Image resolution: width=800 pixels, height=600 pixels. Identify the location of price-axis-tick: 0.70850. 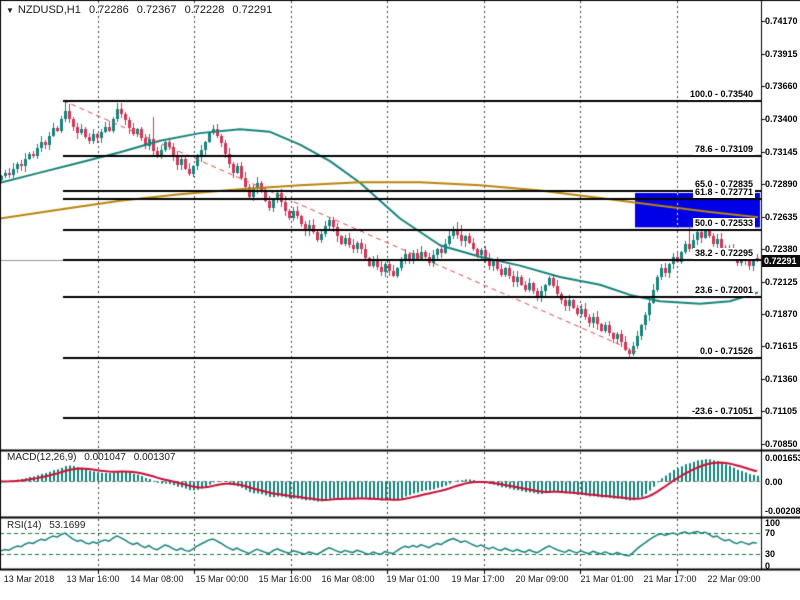
(781, 443).